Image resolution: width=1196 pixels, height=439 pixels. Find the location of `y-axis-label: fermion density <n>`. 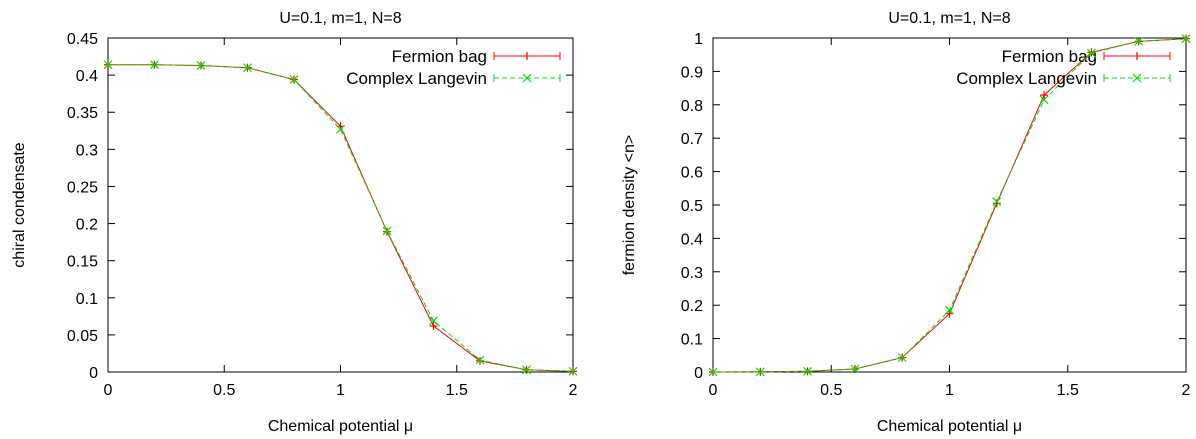

y-axis-label: fermion density <n> is located at coordinates (629, 205).